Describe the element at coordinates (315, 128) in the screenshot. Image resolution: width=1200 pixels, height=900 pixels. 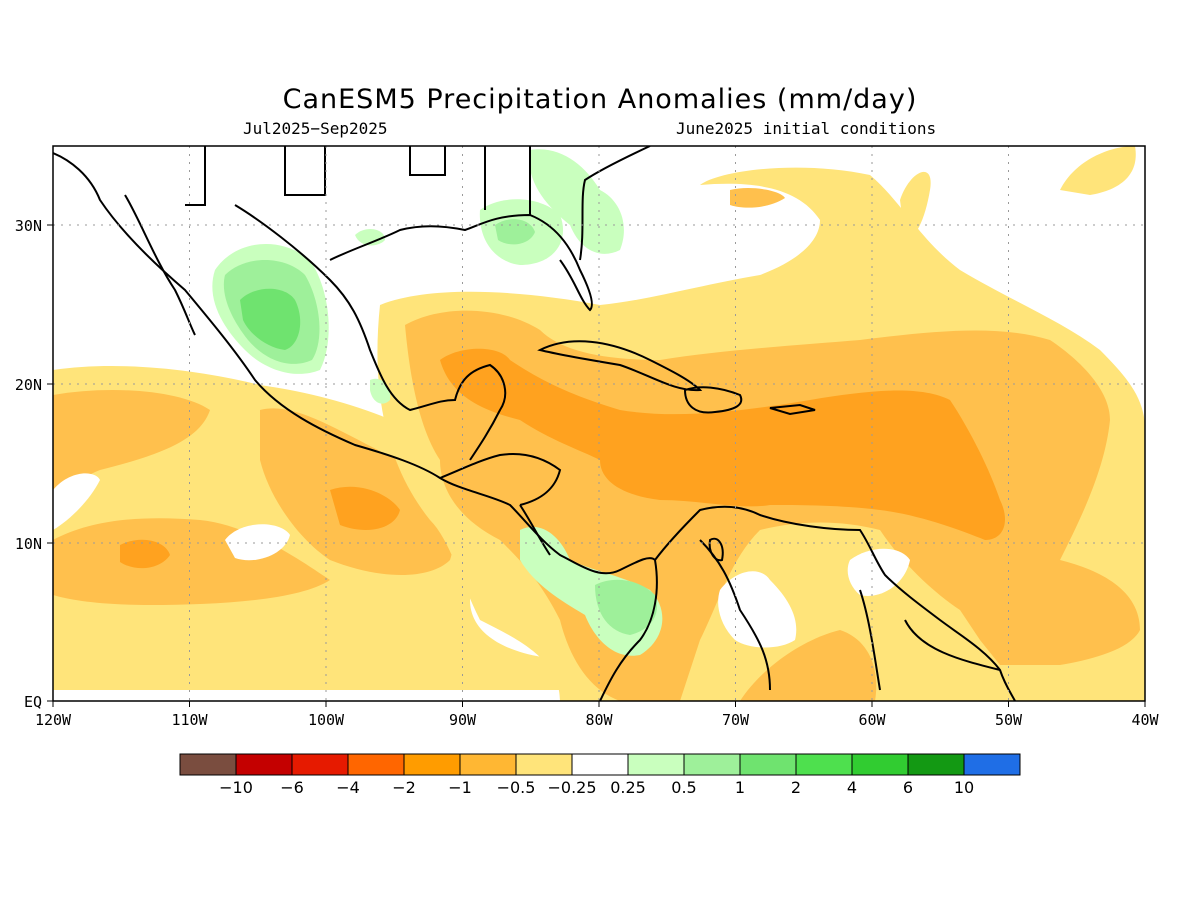
I see `forecast-period: Jul2025−Sep2025` at that location.